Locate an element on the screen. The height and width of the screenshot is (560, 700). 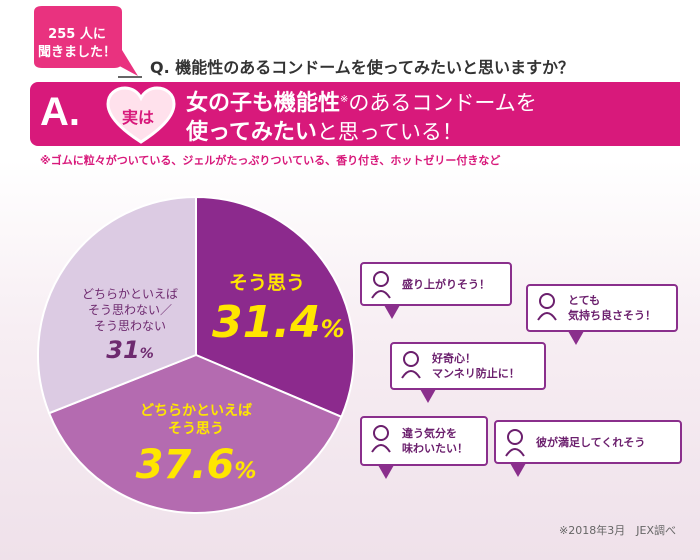
comment-2-line-1: とても is located at coordinates (584, 300).